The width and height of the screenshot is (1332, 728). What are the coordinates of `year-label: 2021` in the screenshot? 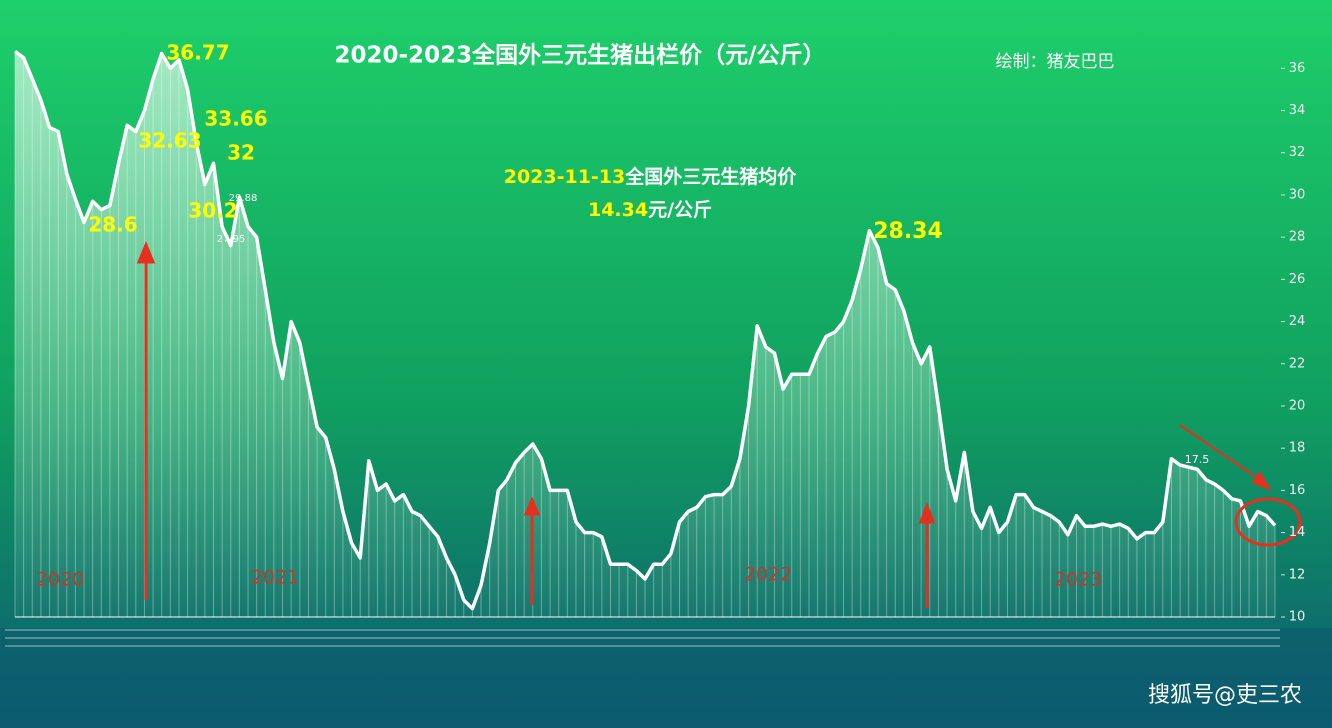 It's located at (275, 578).